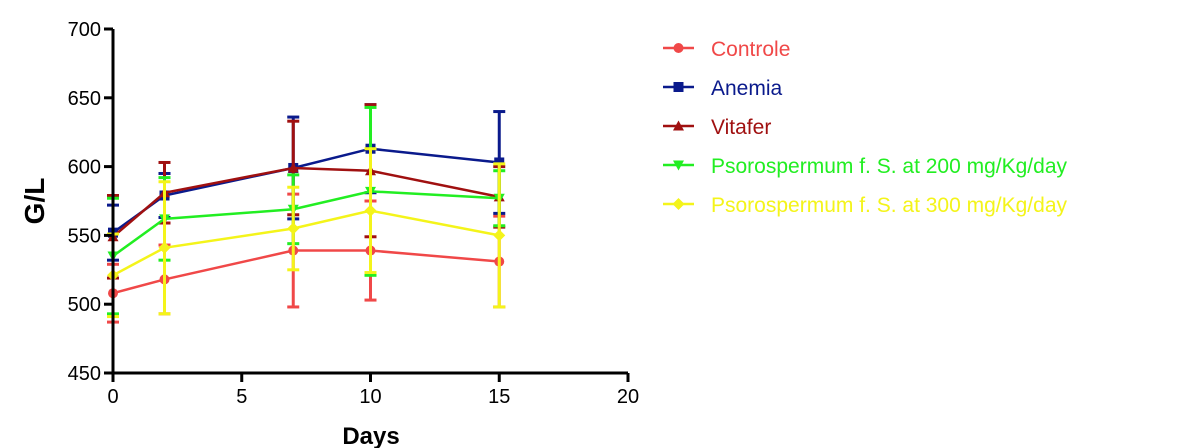 Image resolution: width=1179 pixels, height=448 pixels. What do you see at coordinates (750, 49) in the screenshot?
I see `legend-label: Controle` at bounding box center [750, 49].